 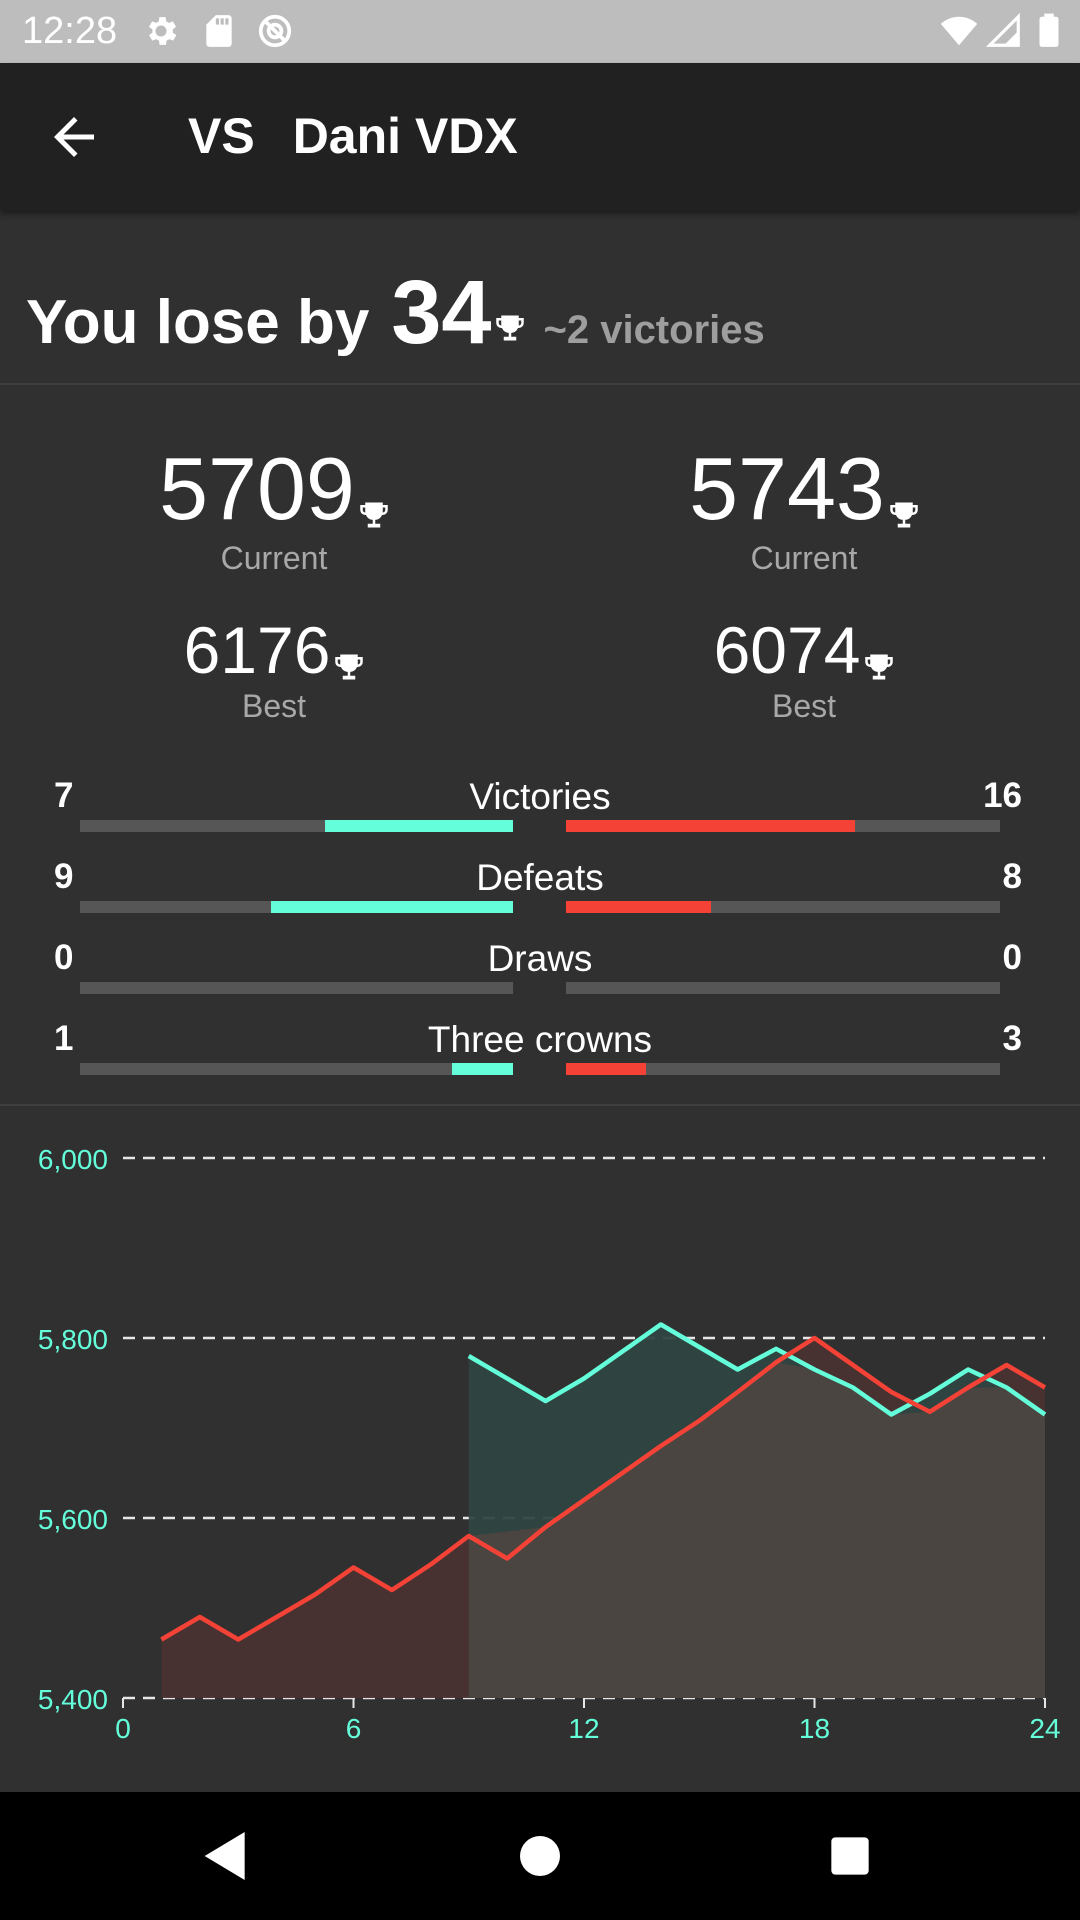 I want to click on x-tick-label-12: 12, so click(x=583, y=1728).